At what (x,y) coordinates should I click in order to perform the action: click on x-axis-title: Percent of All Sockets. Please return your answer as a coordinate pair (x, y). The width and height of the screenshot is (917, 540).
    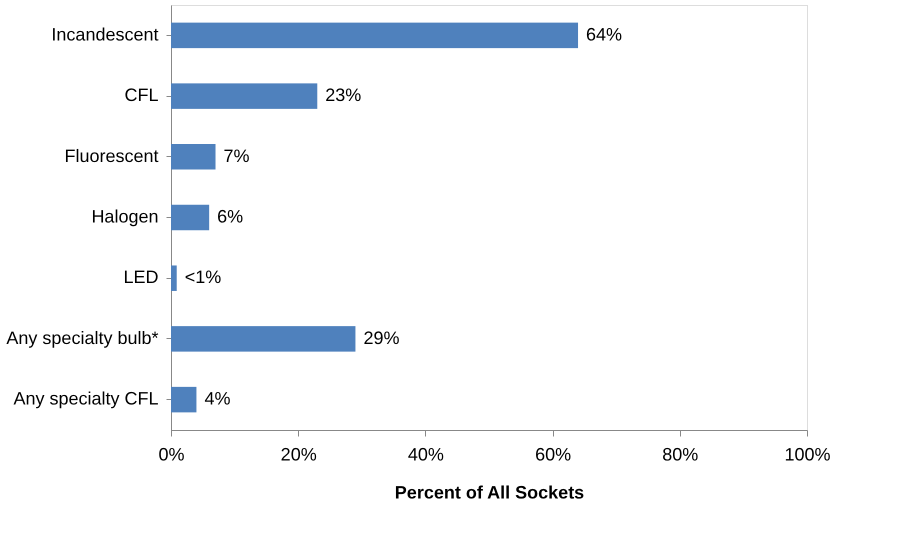
    Looking at the image, I should click on (489, 492).